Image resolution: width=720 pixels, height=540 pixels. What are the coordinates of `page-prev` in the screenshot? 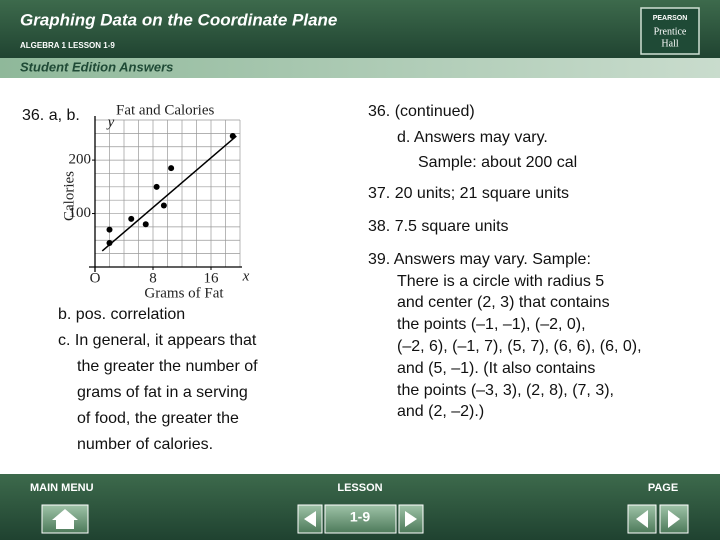 It's located at (642, 519).